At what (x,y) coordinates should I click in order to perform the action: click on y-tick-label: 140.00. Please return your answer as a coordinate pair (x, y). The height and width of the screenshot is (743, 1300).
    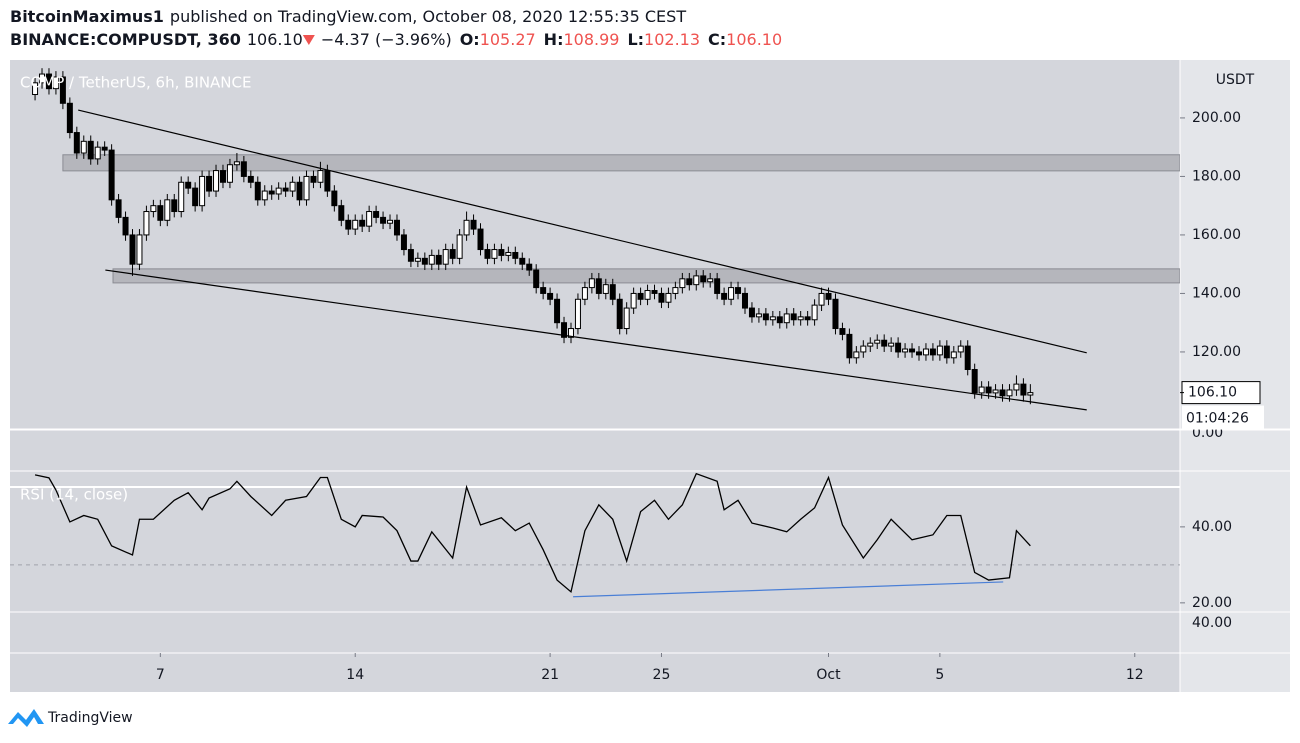
    Looking at the image, I should click on (1216, 293).